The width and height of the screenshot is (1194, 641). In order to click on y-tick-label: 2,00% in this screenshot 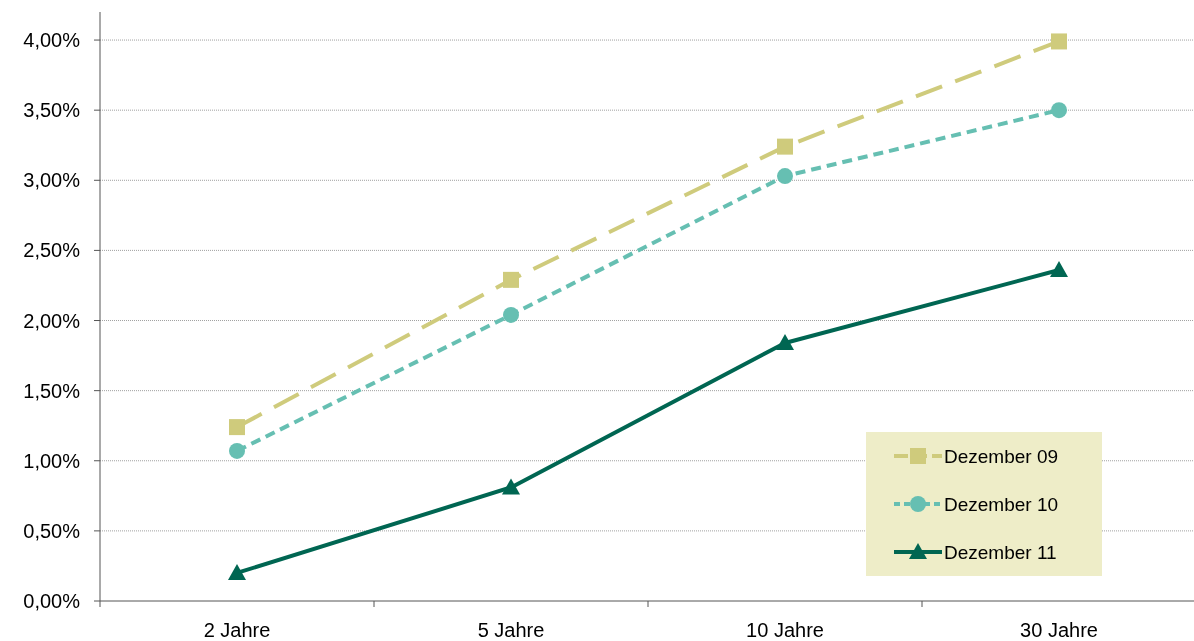, I will do `click(52, 320)`.